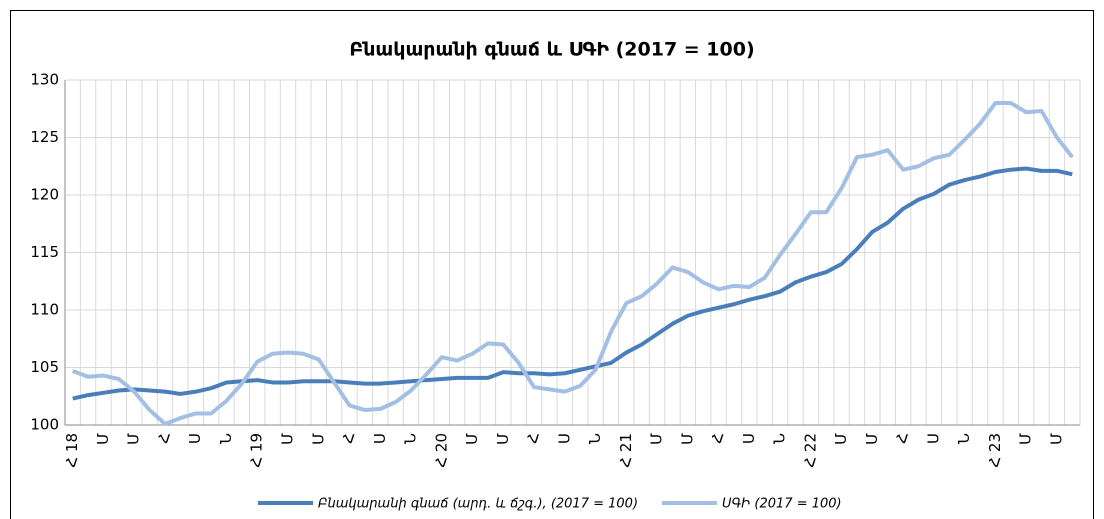 The width and height of the screenshot is (1104, 519). I want to click on y-tick-label: 115, so click(44, 252).